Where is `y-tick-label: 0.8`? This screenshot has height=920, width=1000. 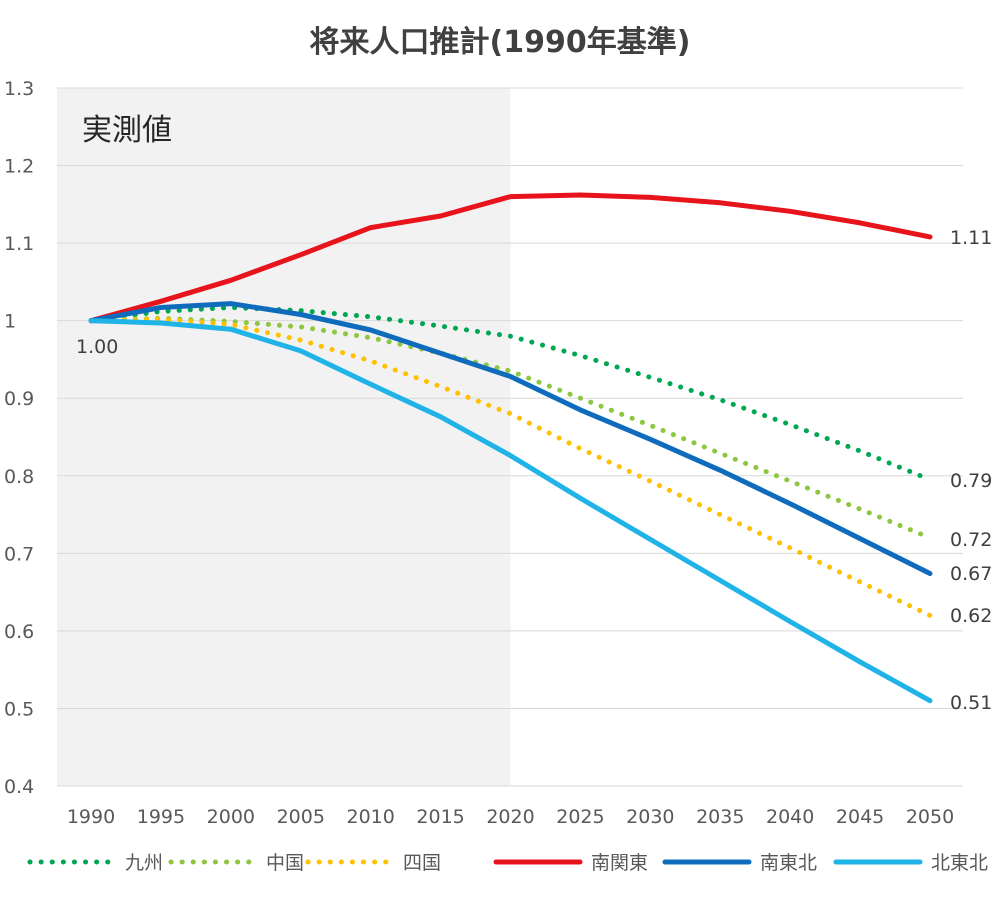 y-tick-label: 0.8 is located at coordinates (19, 477).